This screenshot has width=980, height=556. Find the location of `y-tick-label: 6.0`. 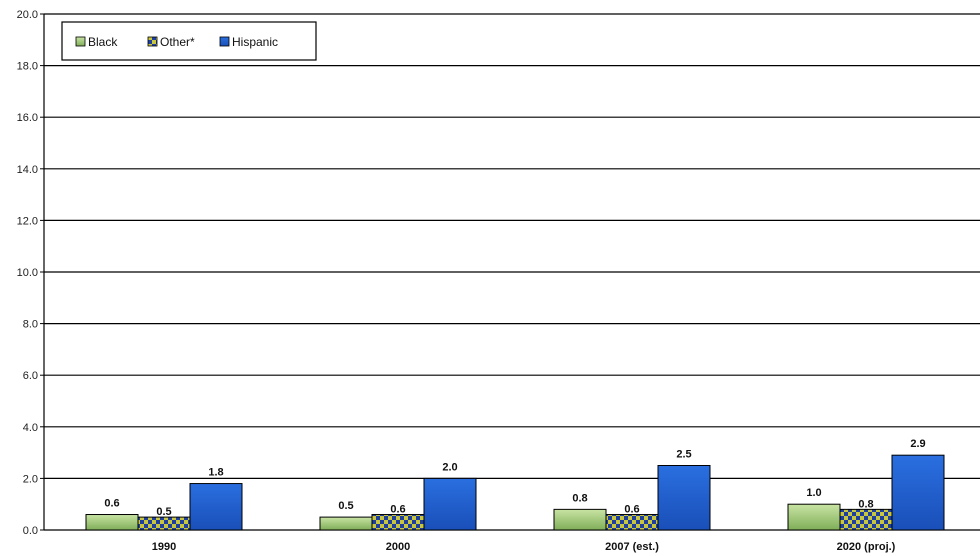

y-tick-label: 6.0 is located at coordinates (30, 376).